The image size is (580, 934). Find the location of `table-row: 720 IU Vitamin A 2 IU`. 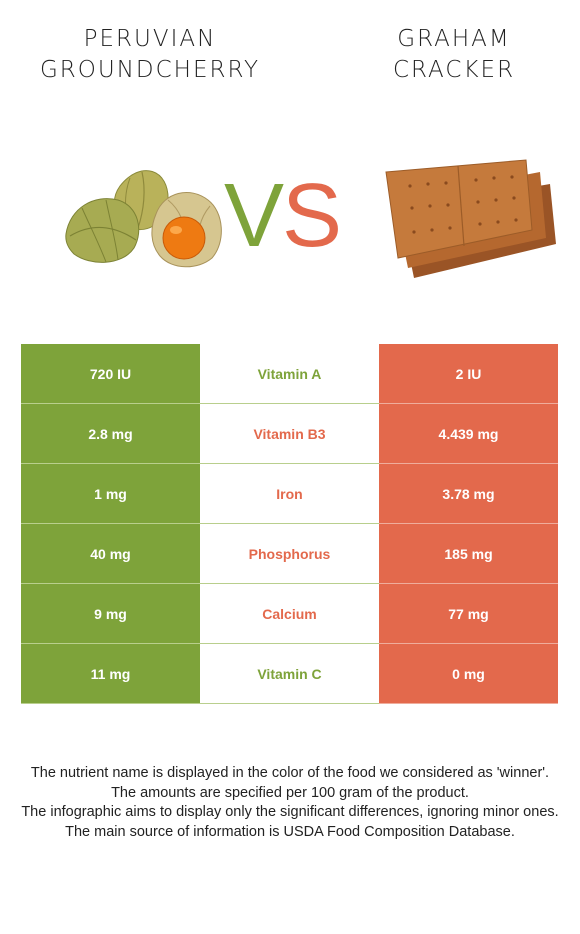

table-row: 720 IU Vitamin A 2 IU is located at coordinates (289, 374).